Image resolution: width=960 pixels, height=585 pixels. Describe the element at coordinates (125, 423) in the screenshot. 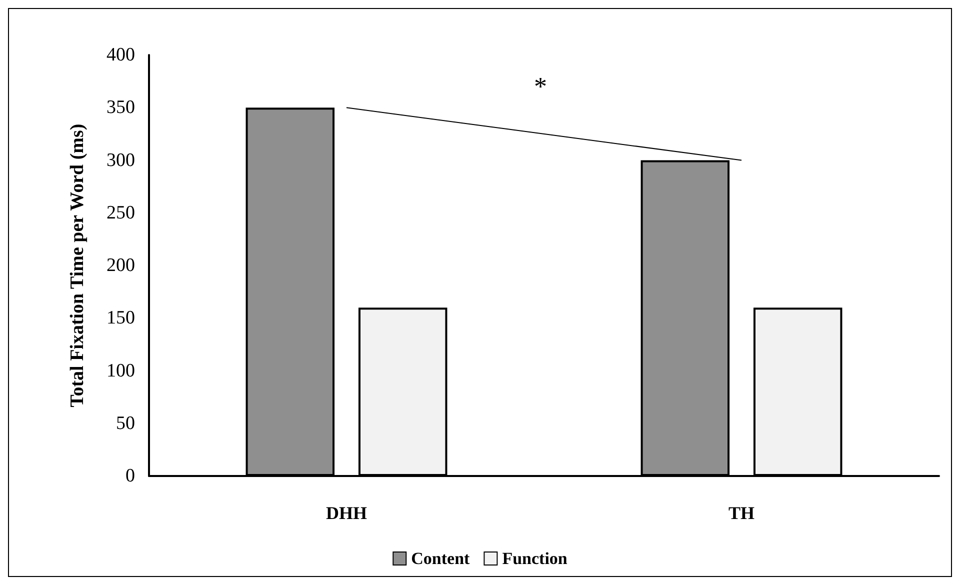

I see `y-tick-label: 50` at that location.